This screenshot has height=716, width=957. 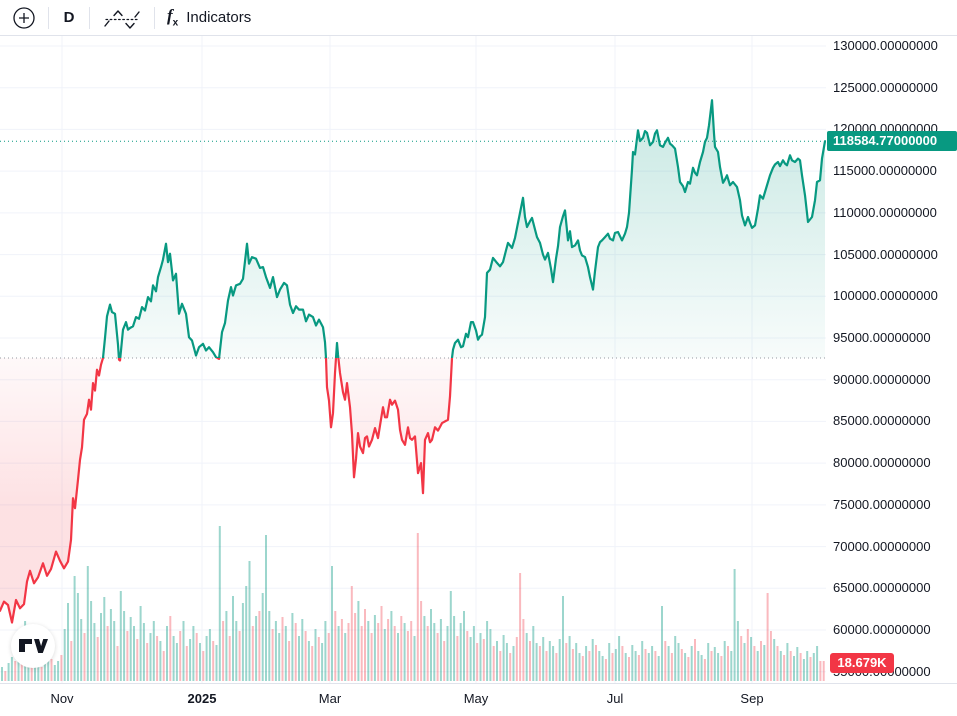 What do you see at coordinates (885, 87) in the screenshot?
I see `price-tick-label: 125000.00000000` at bounding box center [885, 87].